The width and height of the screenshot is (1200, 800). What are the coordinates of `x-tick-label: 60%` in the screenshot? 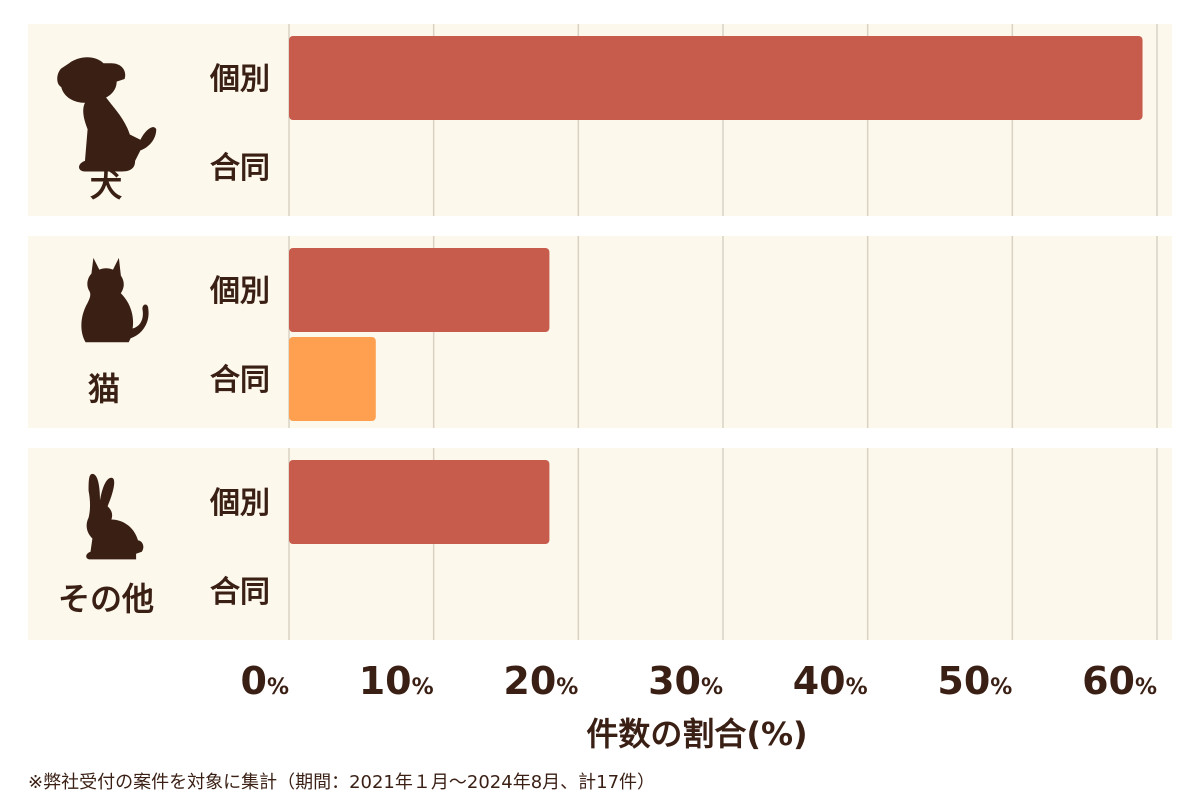 It's located at (1119, 681).